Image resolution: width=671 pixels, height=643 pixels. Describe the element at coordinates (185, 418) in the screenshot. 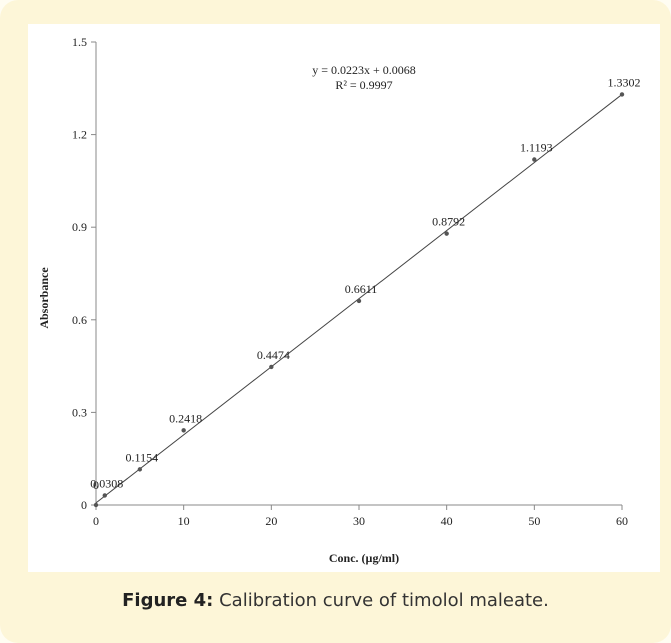

I see `data-label: 0.2418` at that location.